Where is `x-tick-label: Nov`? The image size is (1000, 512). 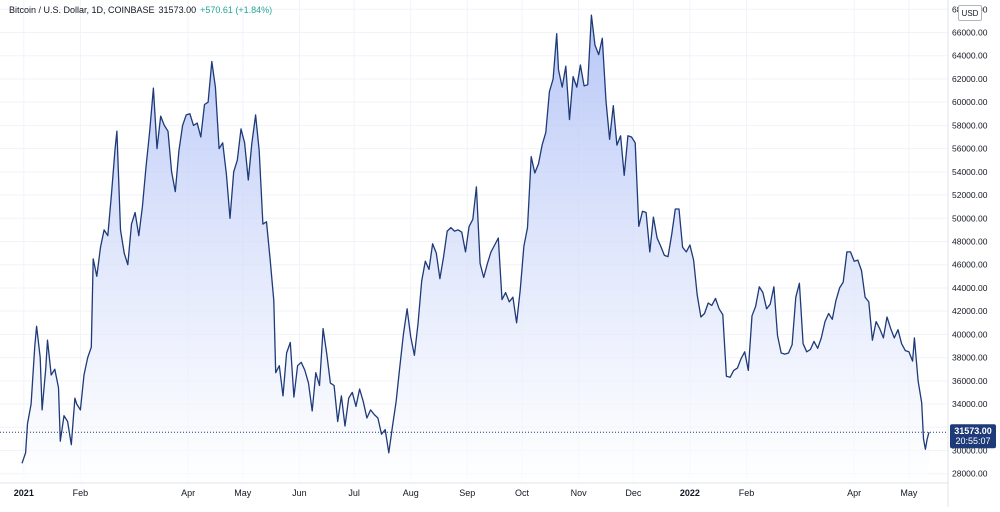 x-tick-label: Nov is located at coordinates (579, 493).